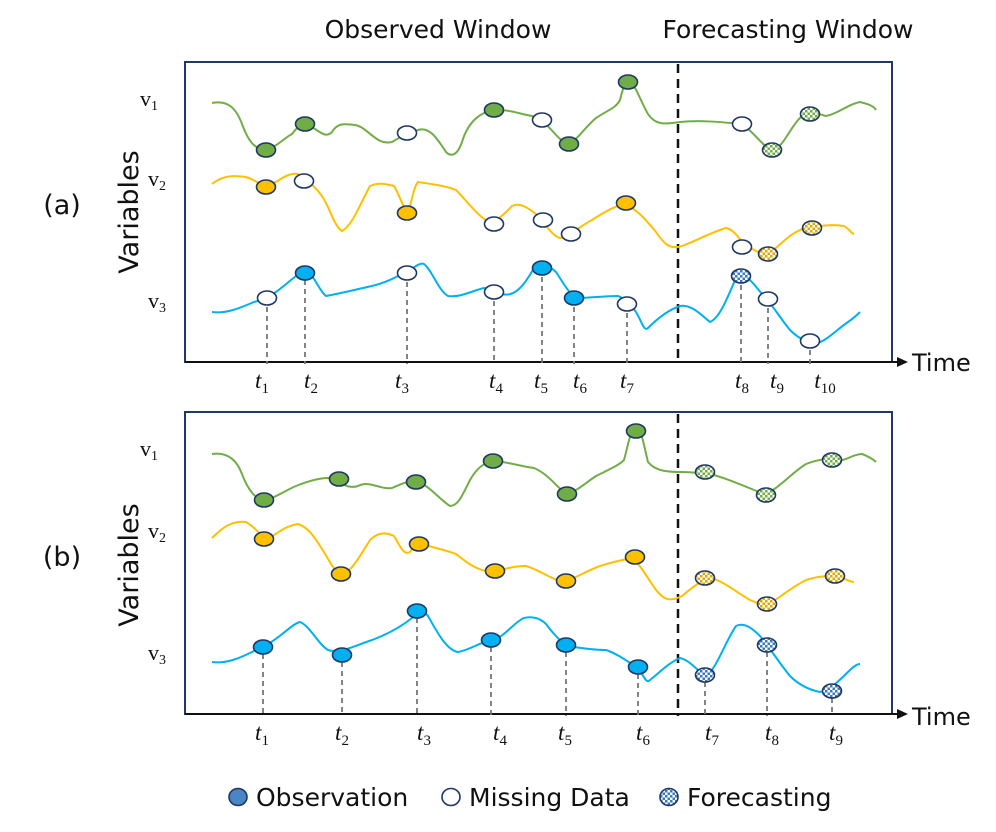  I want to click on panel-a-t1: t1, so click(262, 382).